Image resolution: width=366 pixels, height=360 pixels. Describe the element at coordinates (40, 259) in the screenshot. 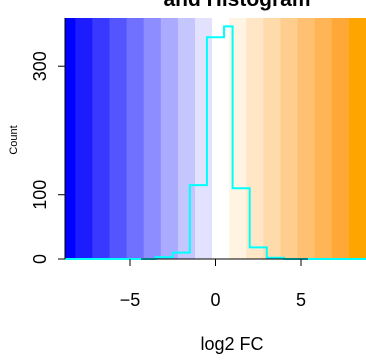

I see `y-tick-label: 0` at that location.